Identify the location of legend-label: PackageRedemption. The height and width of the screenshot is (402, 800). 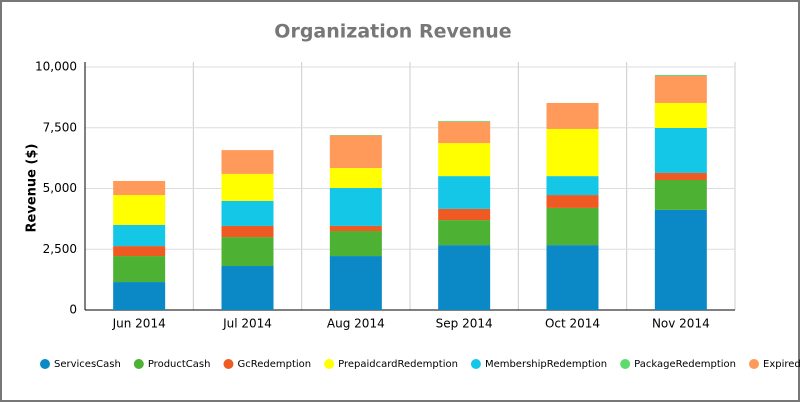
(685, 364).